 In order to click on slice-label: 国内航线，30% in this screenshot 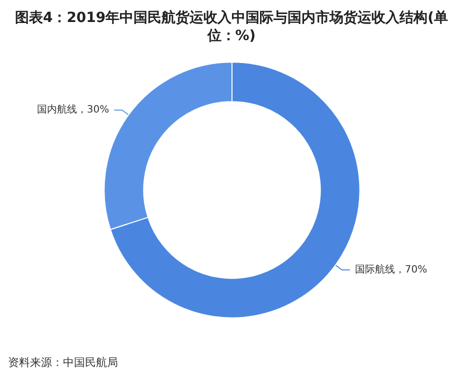, I will do `click(73, 110)`.